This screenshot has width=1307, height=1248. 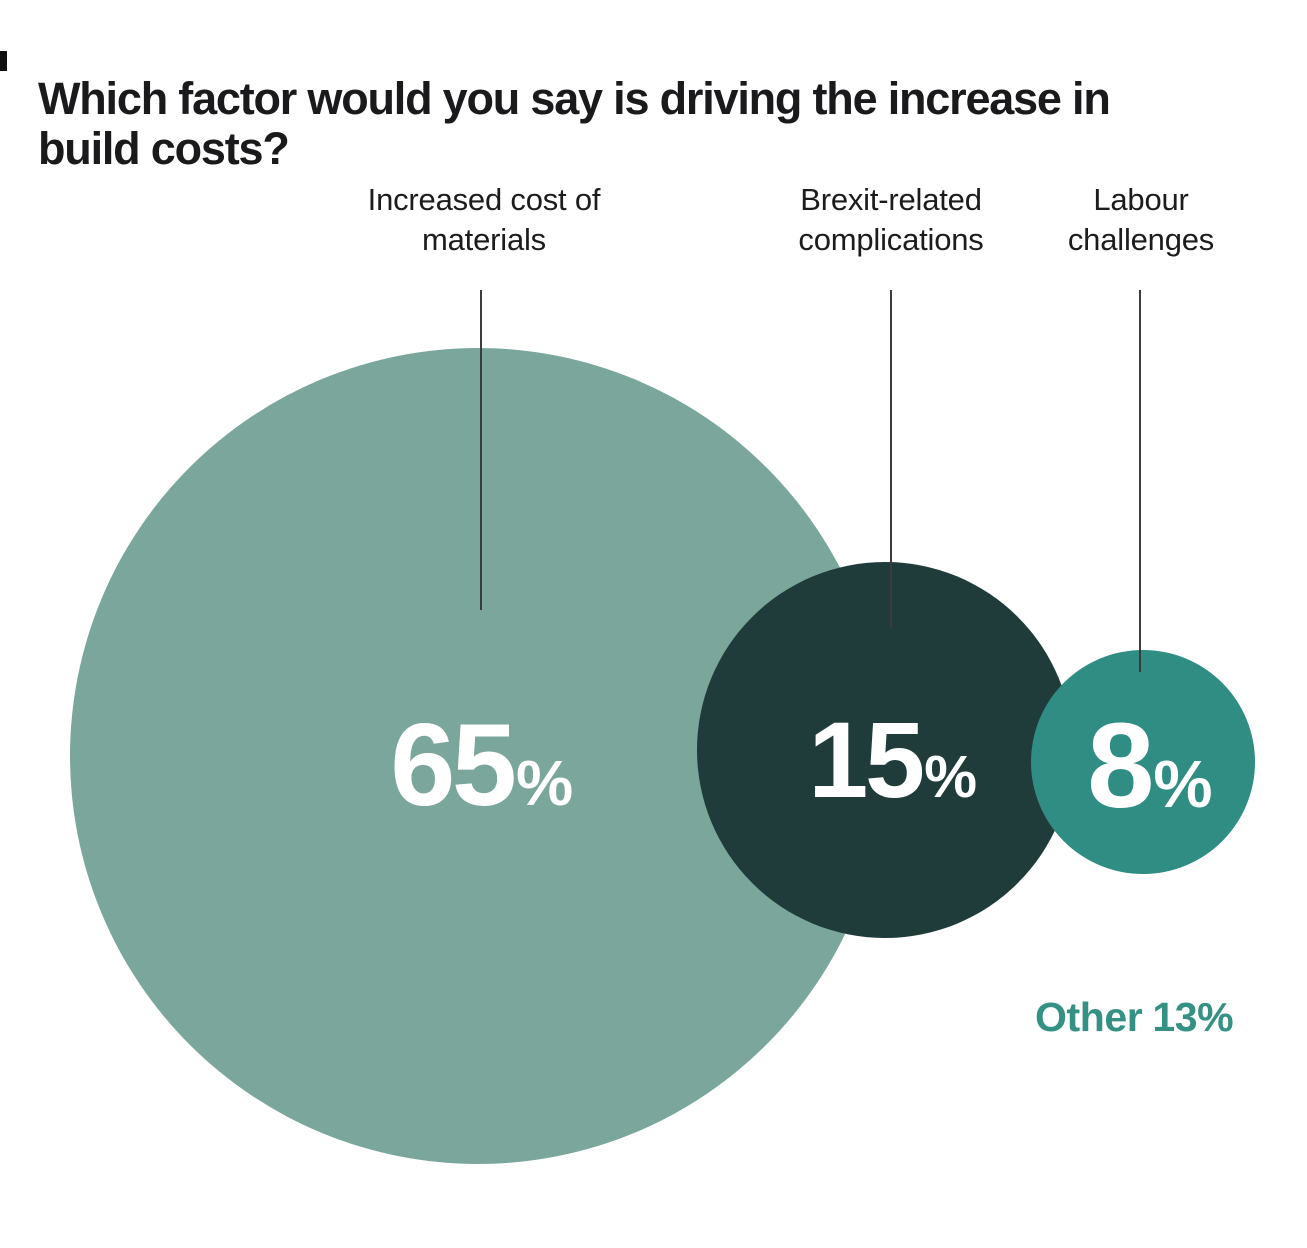 What do you see at coordinates (3, 61) in the screenshot?
I see `corner-mark` at bounding box center [3, 61].